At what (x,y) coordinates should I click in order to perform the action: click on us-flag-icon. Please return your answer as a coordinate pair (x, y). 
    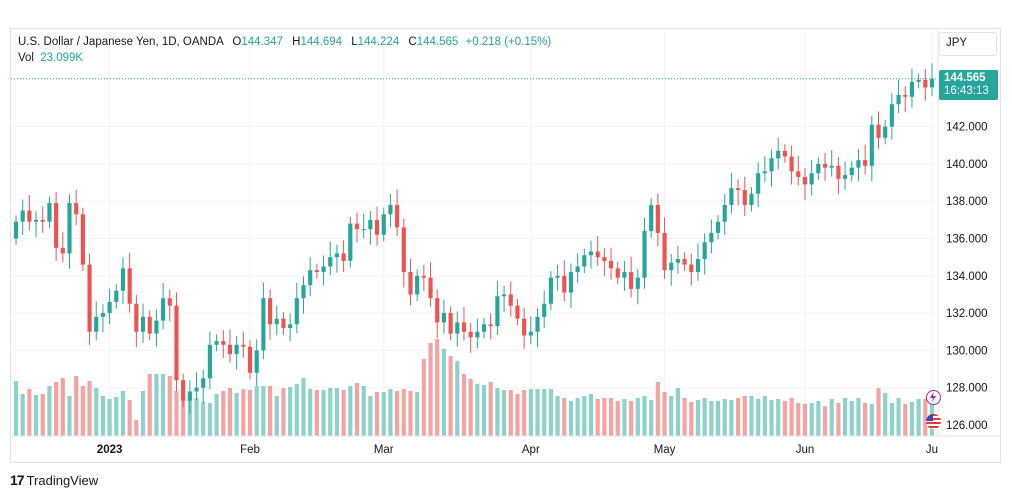
    Looking at the image, I should click on (933, 421).